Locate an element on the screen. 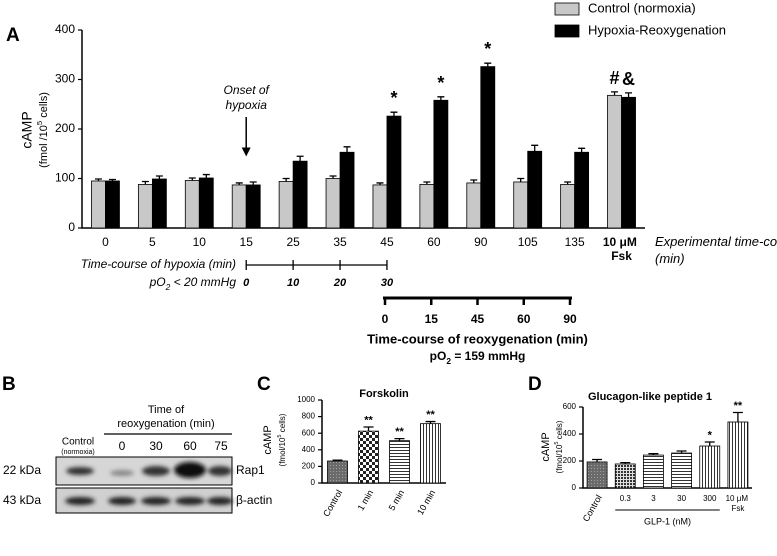 This screenshot has height=556, width=777. y-tick-label: 1000 is located at coordinates (306, 399).